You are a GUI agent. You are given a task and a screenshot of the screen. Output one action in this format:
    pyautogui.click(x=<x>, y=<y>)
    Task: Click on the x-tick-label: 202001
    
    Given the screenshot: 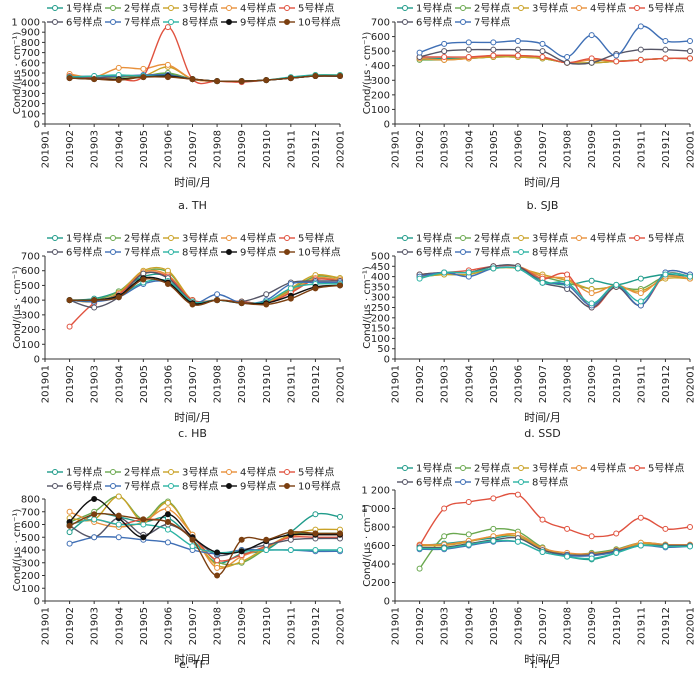 What is the action you would take?
    pyautogui.click(x=691, y=149)
    